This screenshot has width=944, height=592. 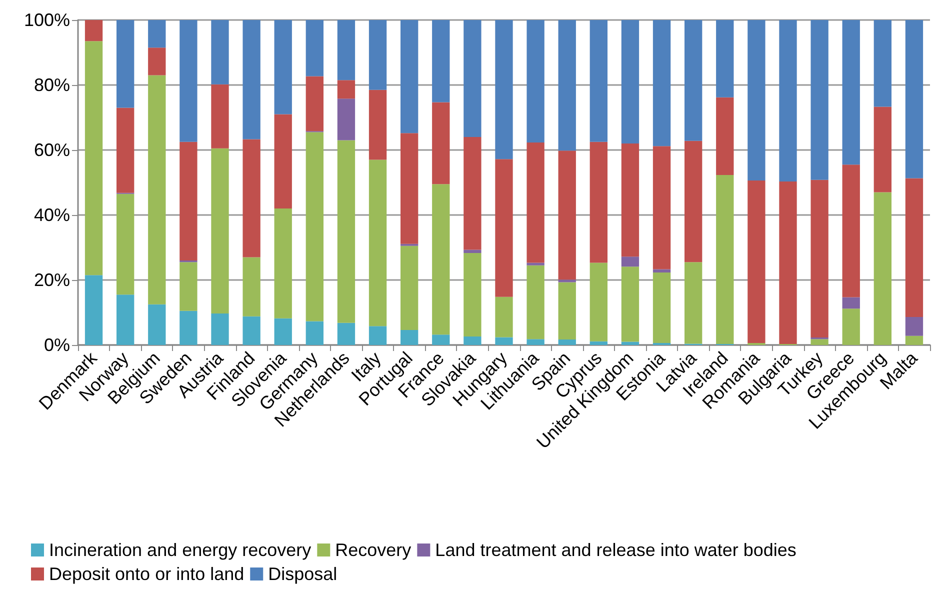 What do you see at coordinates (52, 215) in the screenshot?
I see `y-tick-label: 40%` at bounding box center [52, 215].